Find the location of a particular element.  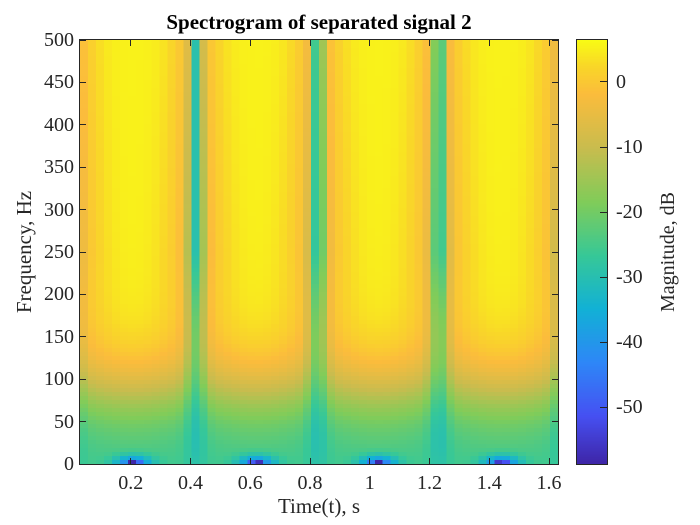

x-tick-label: 0.6 is located at coordinates (250, 483).